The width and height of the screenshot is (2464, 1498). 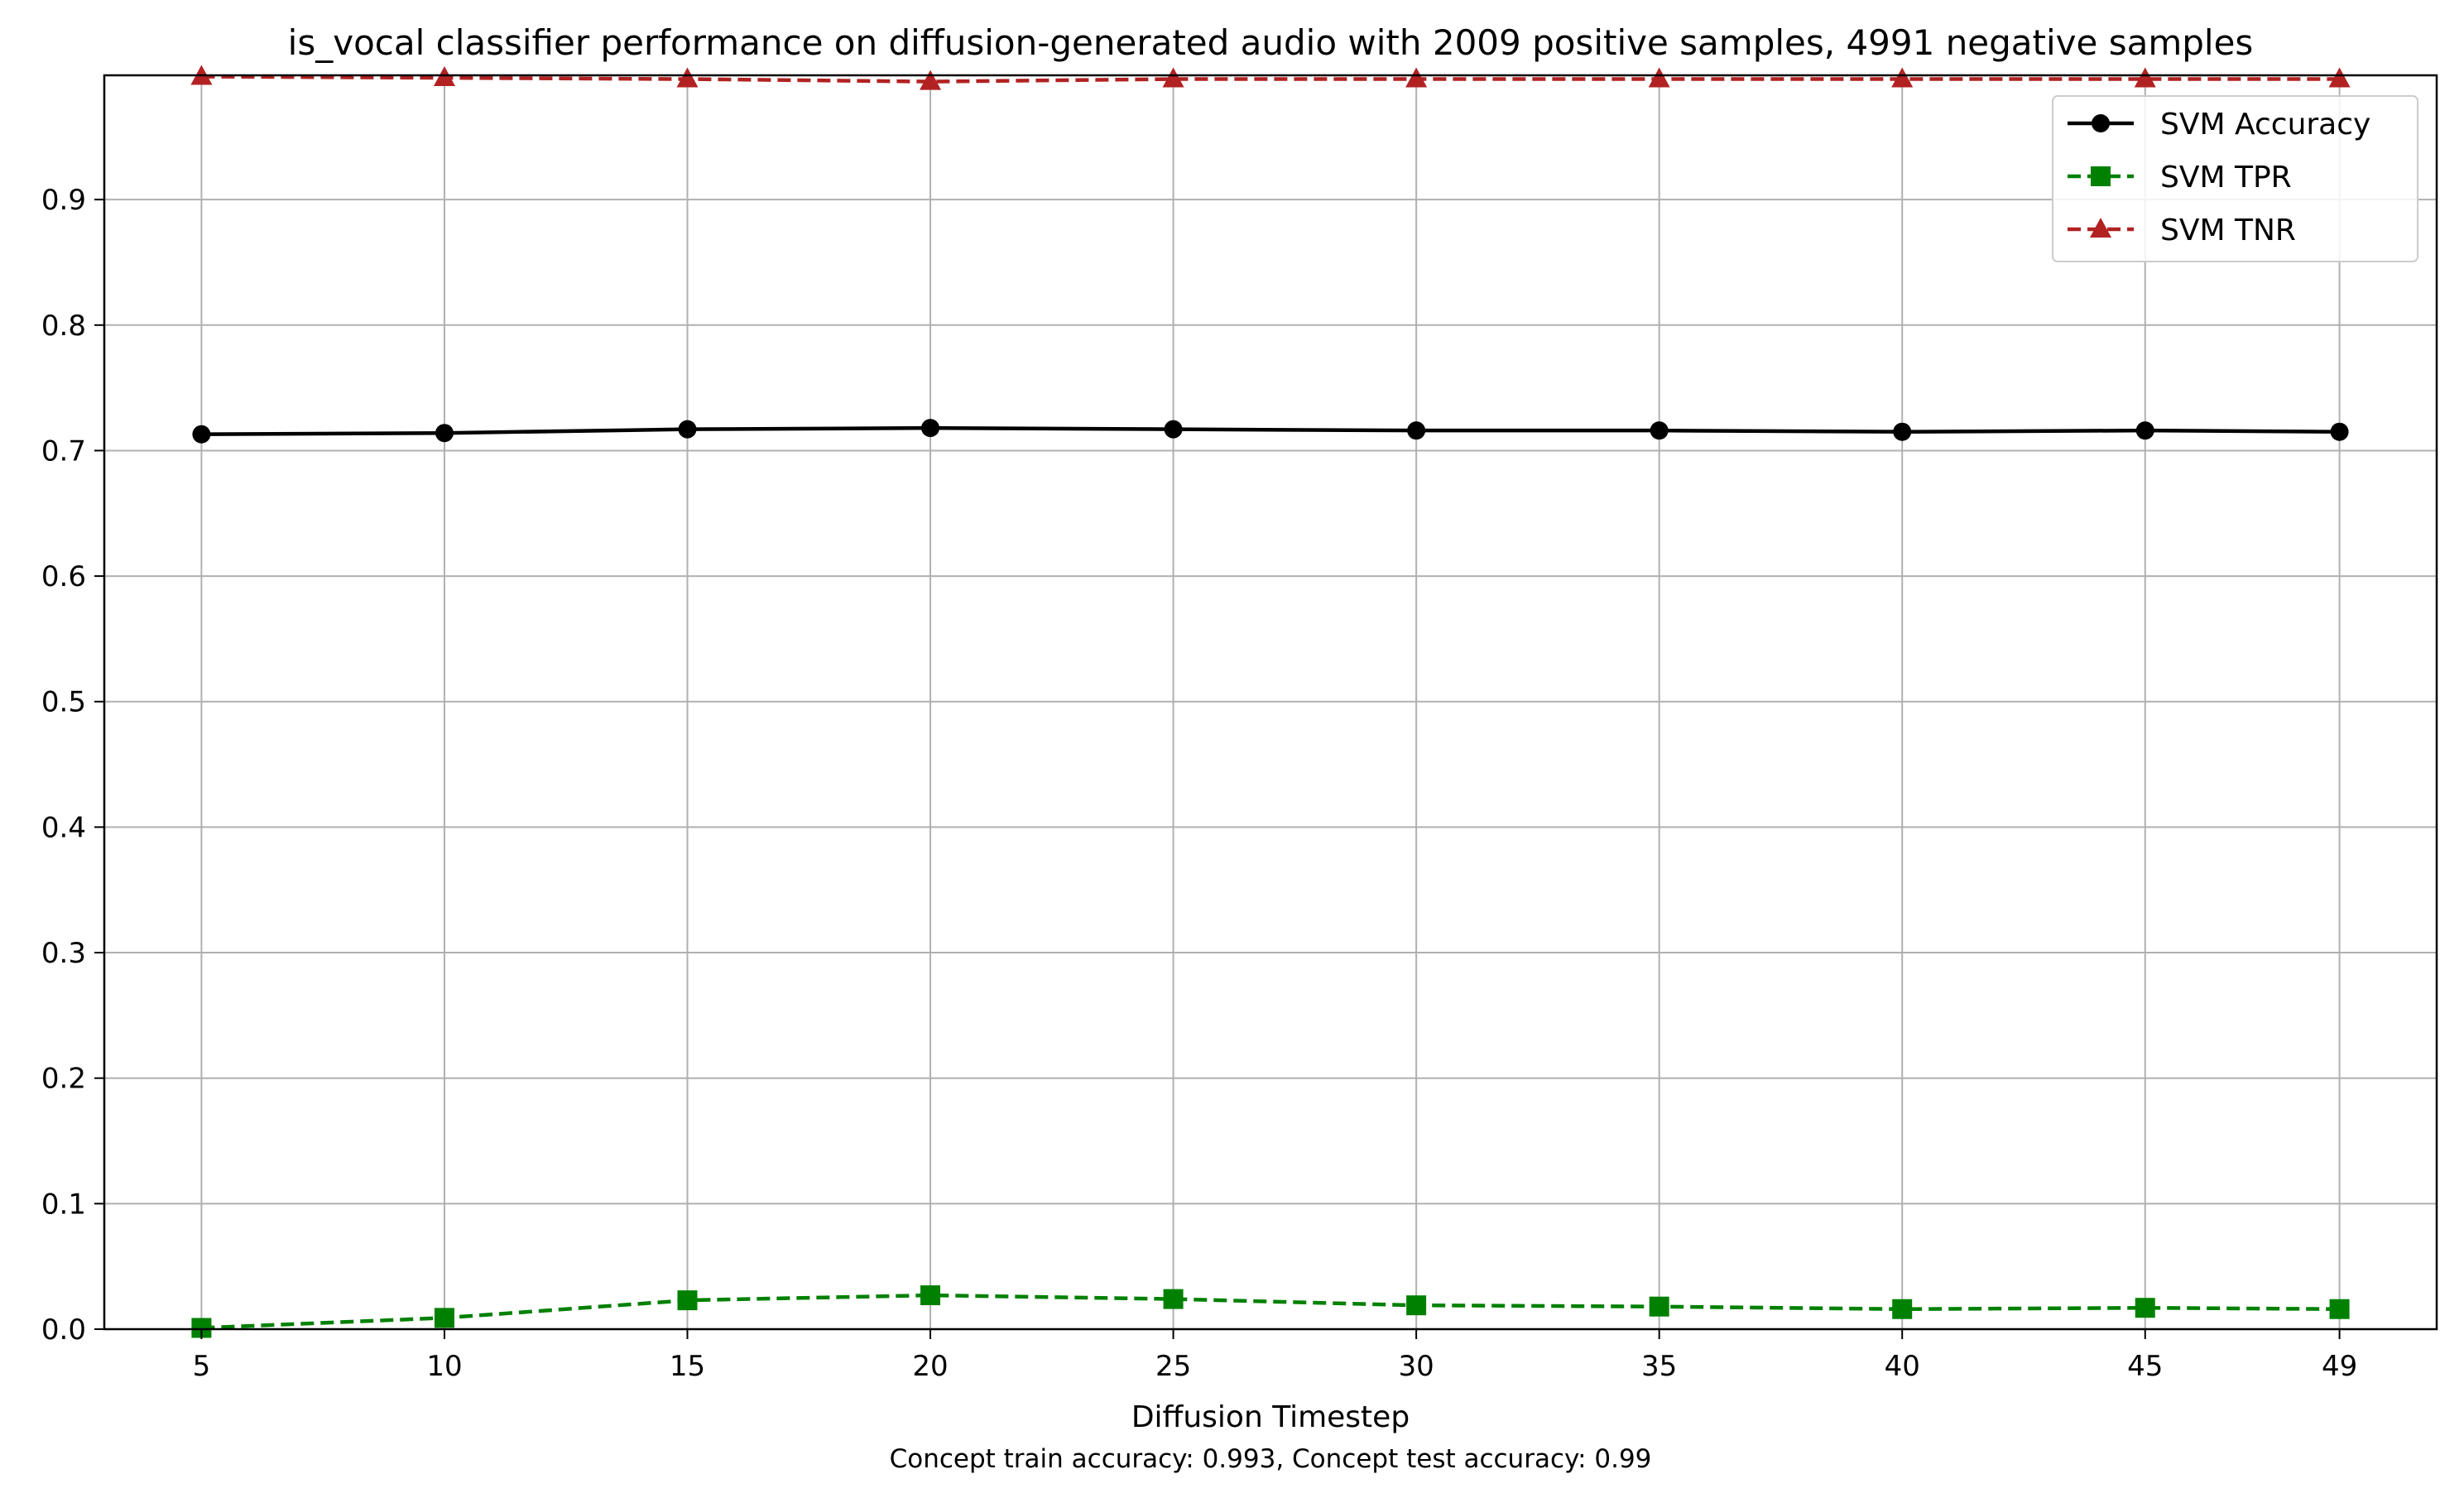 What do you see at coordinates (2100, 228) in the screenshot?
I see `legend-marker-svm-tnr` at bounding box center [2100, 228].